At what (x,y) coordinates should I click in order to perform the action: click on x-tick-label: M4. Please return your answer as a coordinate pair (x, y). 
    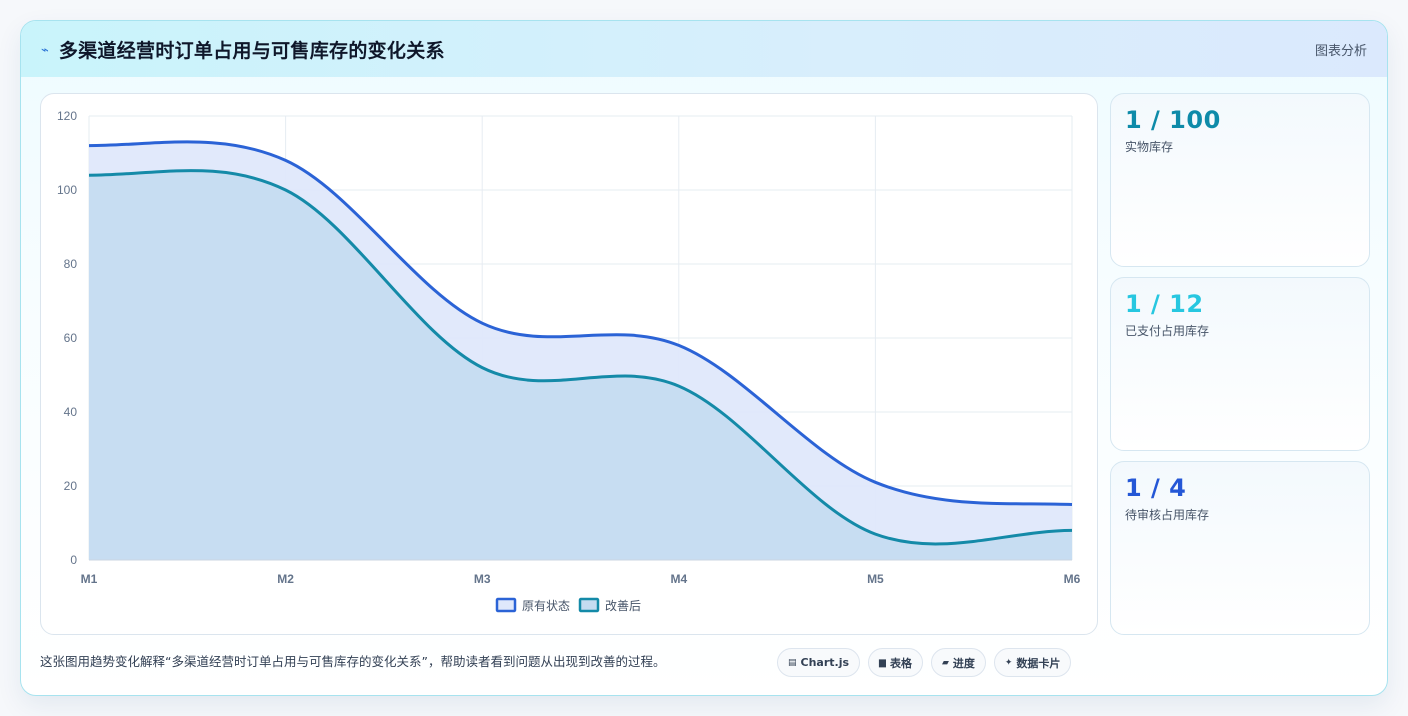
    Looking at the image, I should click on (678, 579).